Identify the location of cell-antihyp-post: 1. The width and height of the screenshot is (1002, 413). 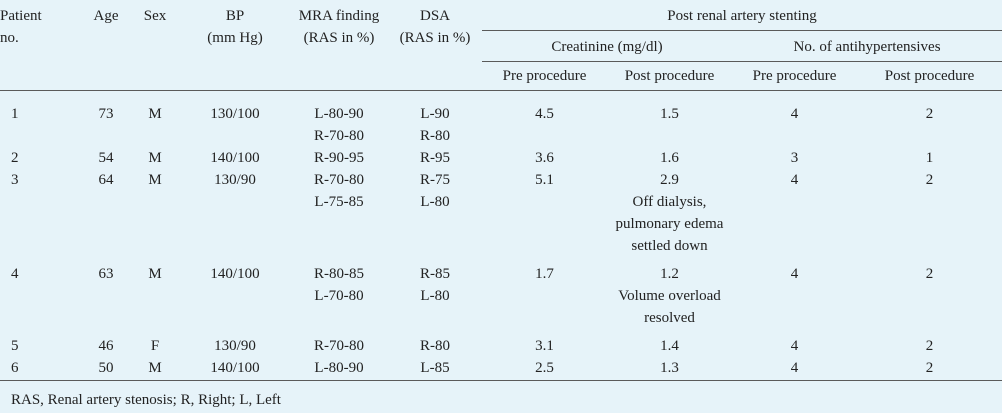
(929, 158).